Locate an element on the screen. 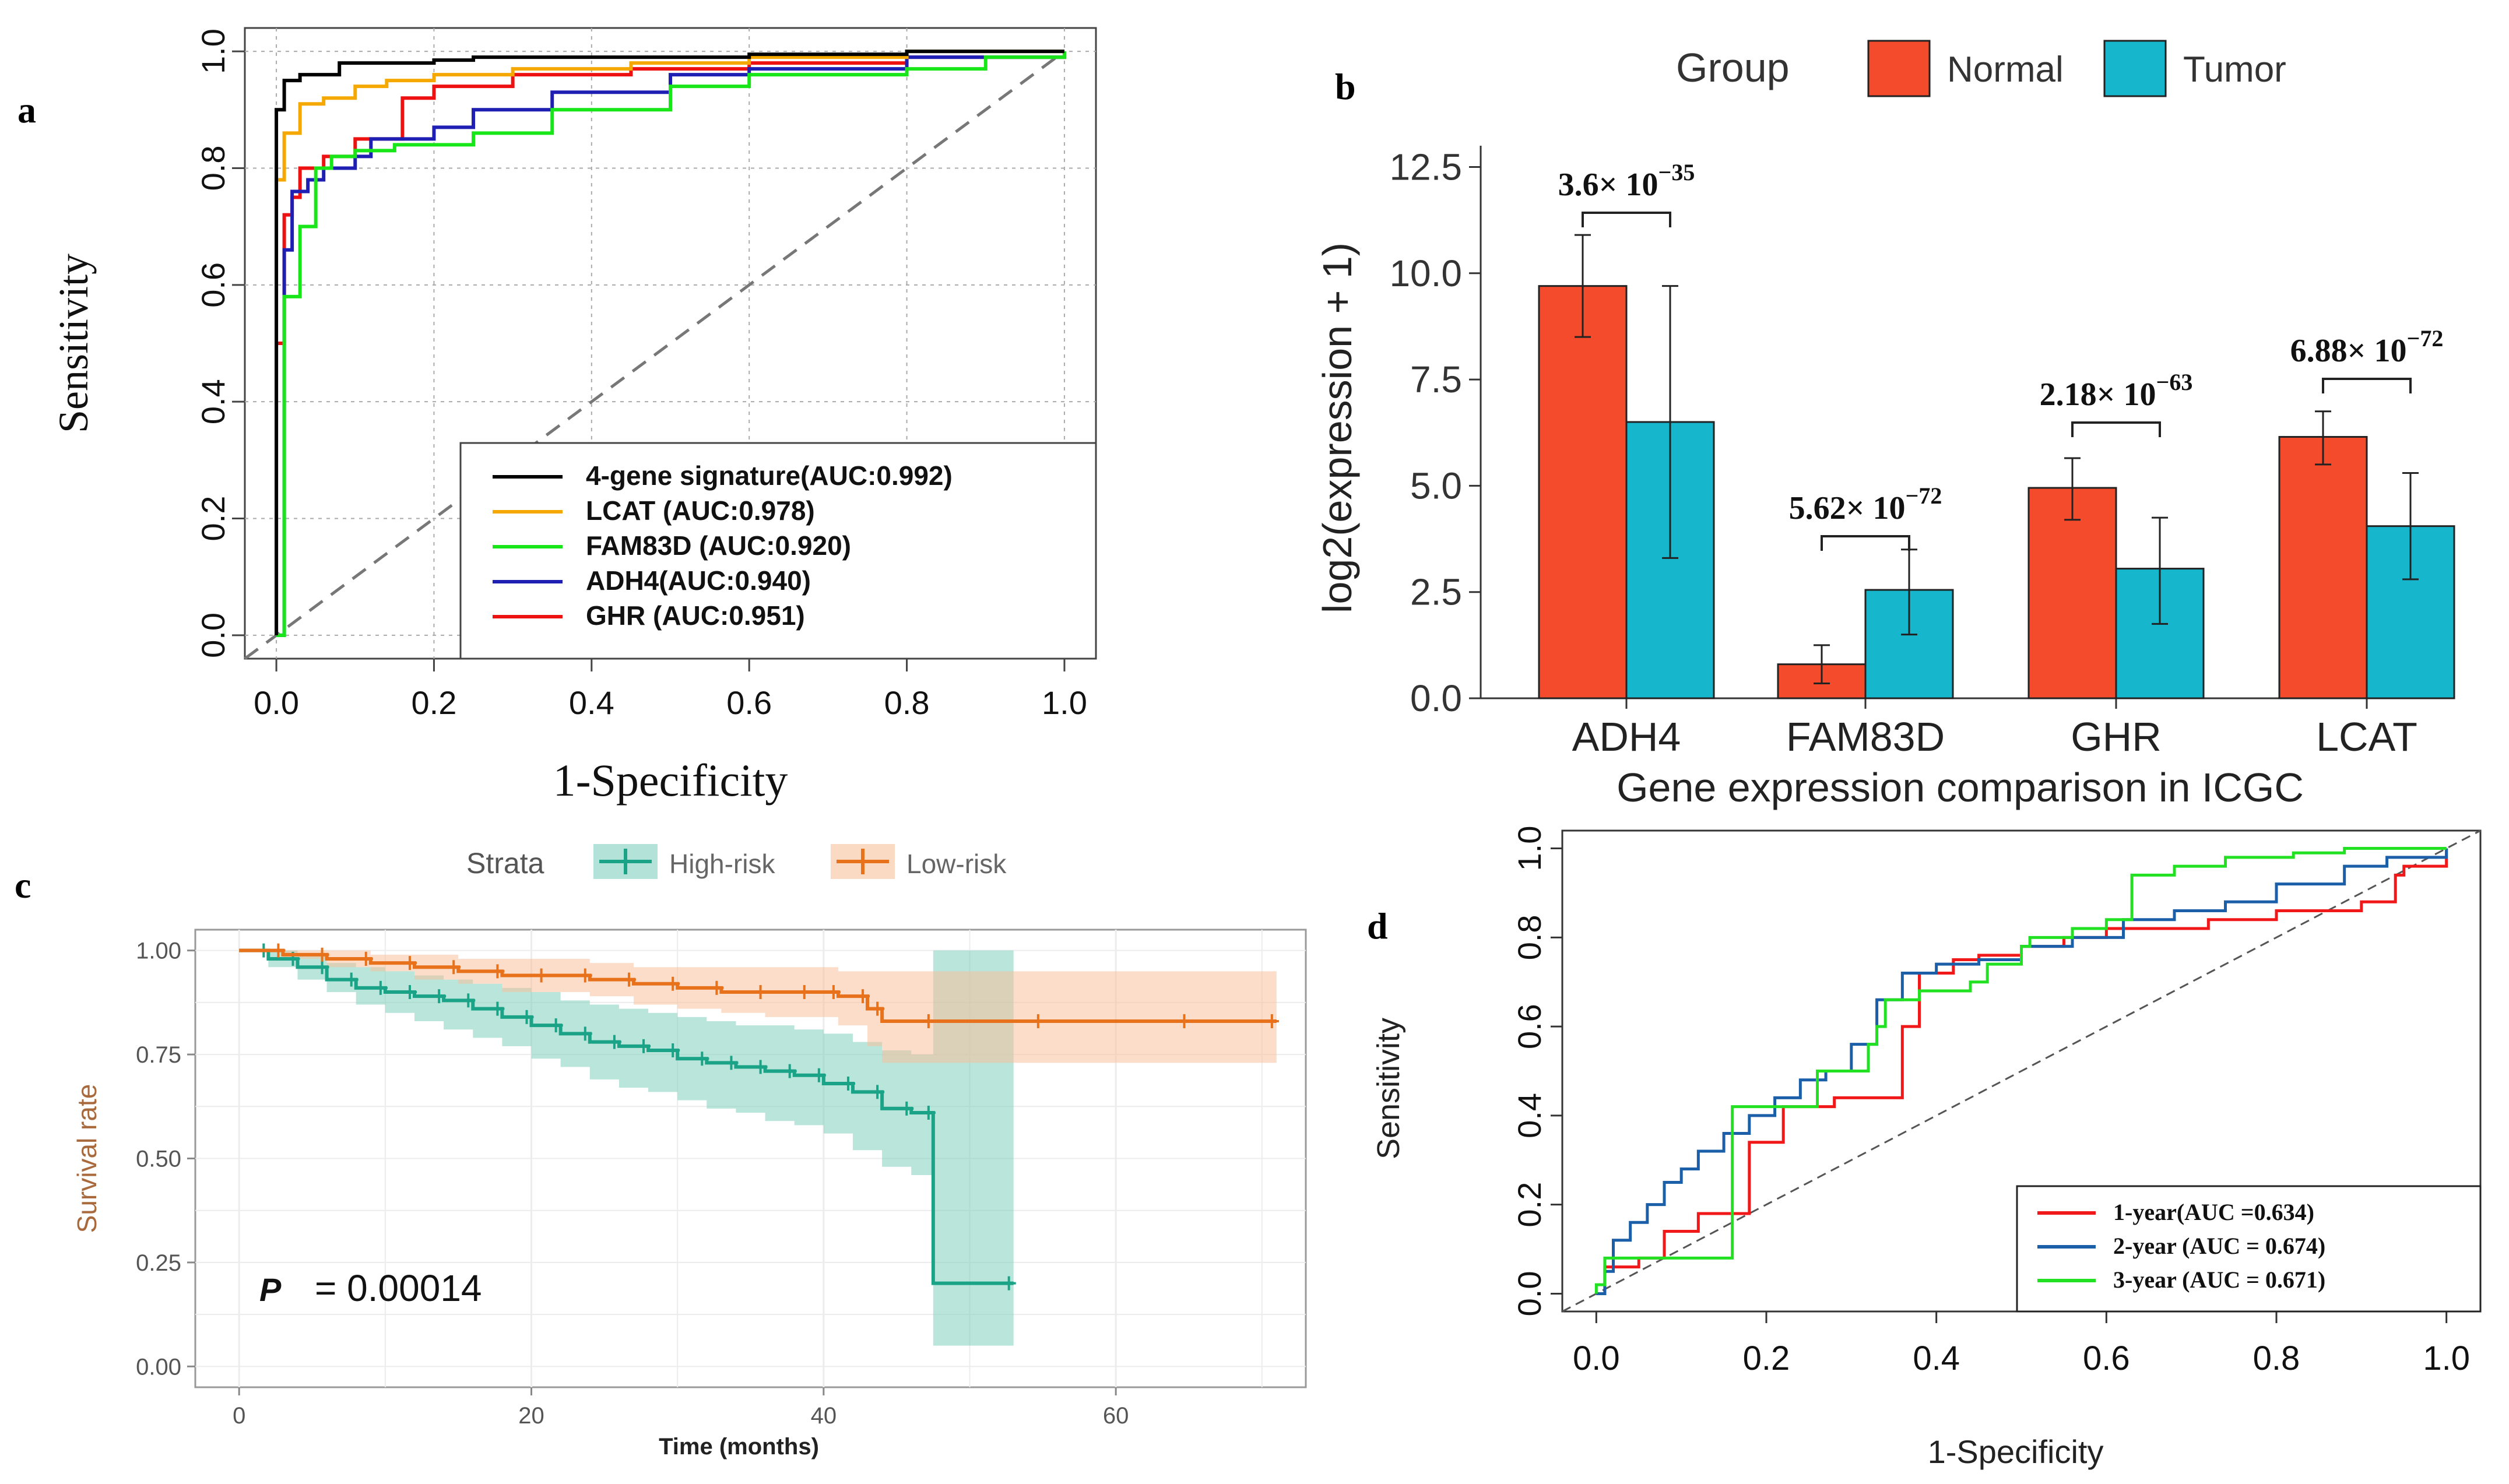 The height and width of the screenshot is (1484, 2509). y-axis-title: log2(expression + 1) is located at coordinates (1337, 428).